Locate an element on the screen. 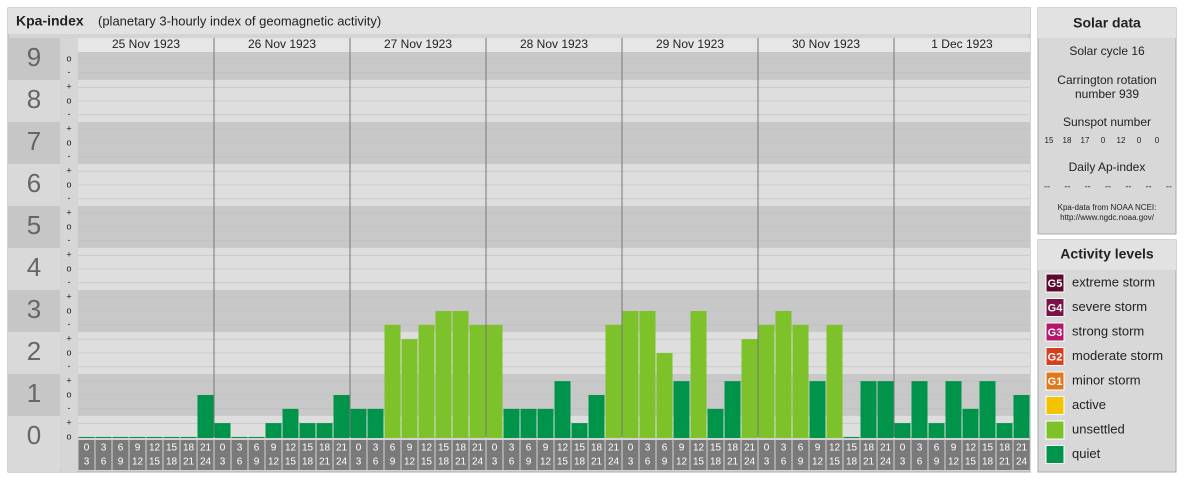 The width and height of the screenshot is (1184, 480). sunspot-value: 18 is located at coordinates (1067, 140).